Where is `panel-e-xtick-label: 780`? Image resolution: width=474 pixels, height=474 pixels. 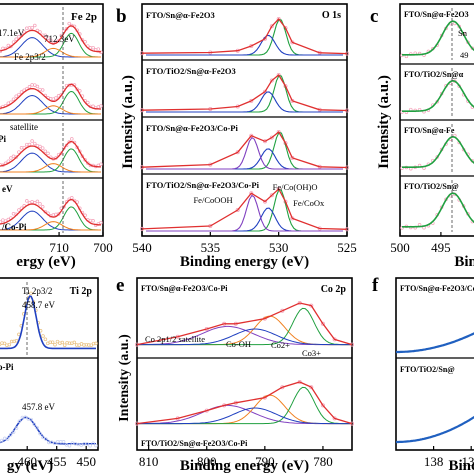
panel-e-xtick-label: 780 is located at coordinates (323, 461).